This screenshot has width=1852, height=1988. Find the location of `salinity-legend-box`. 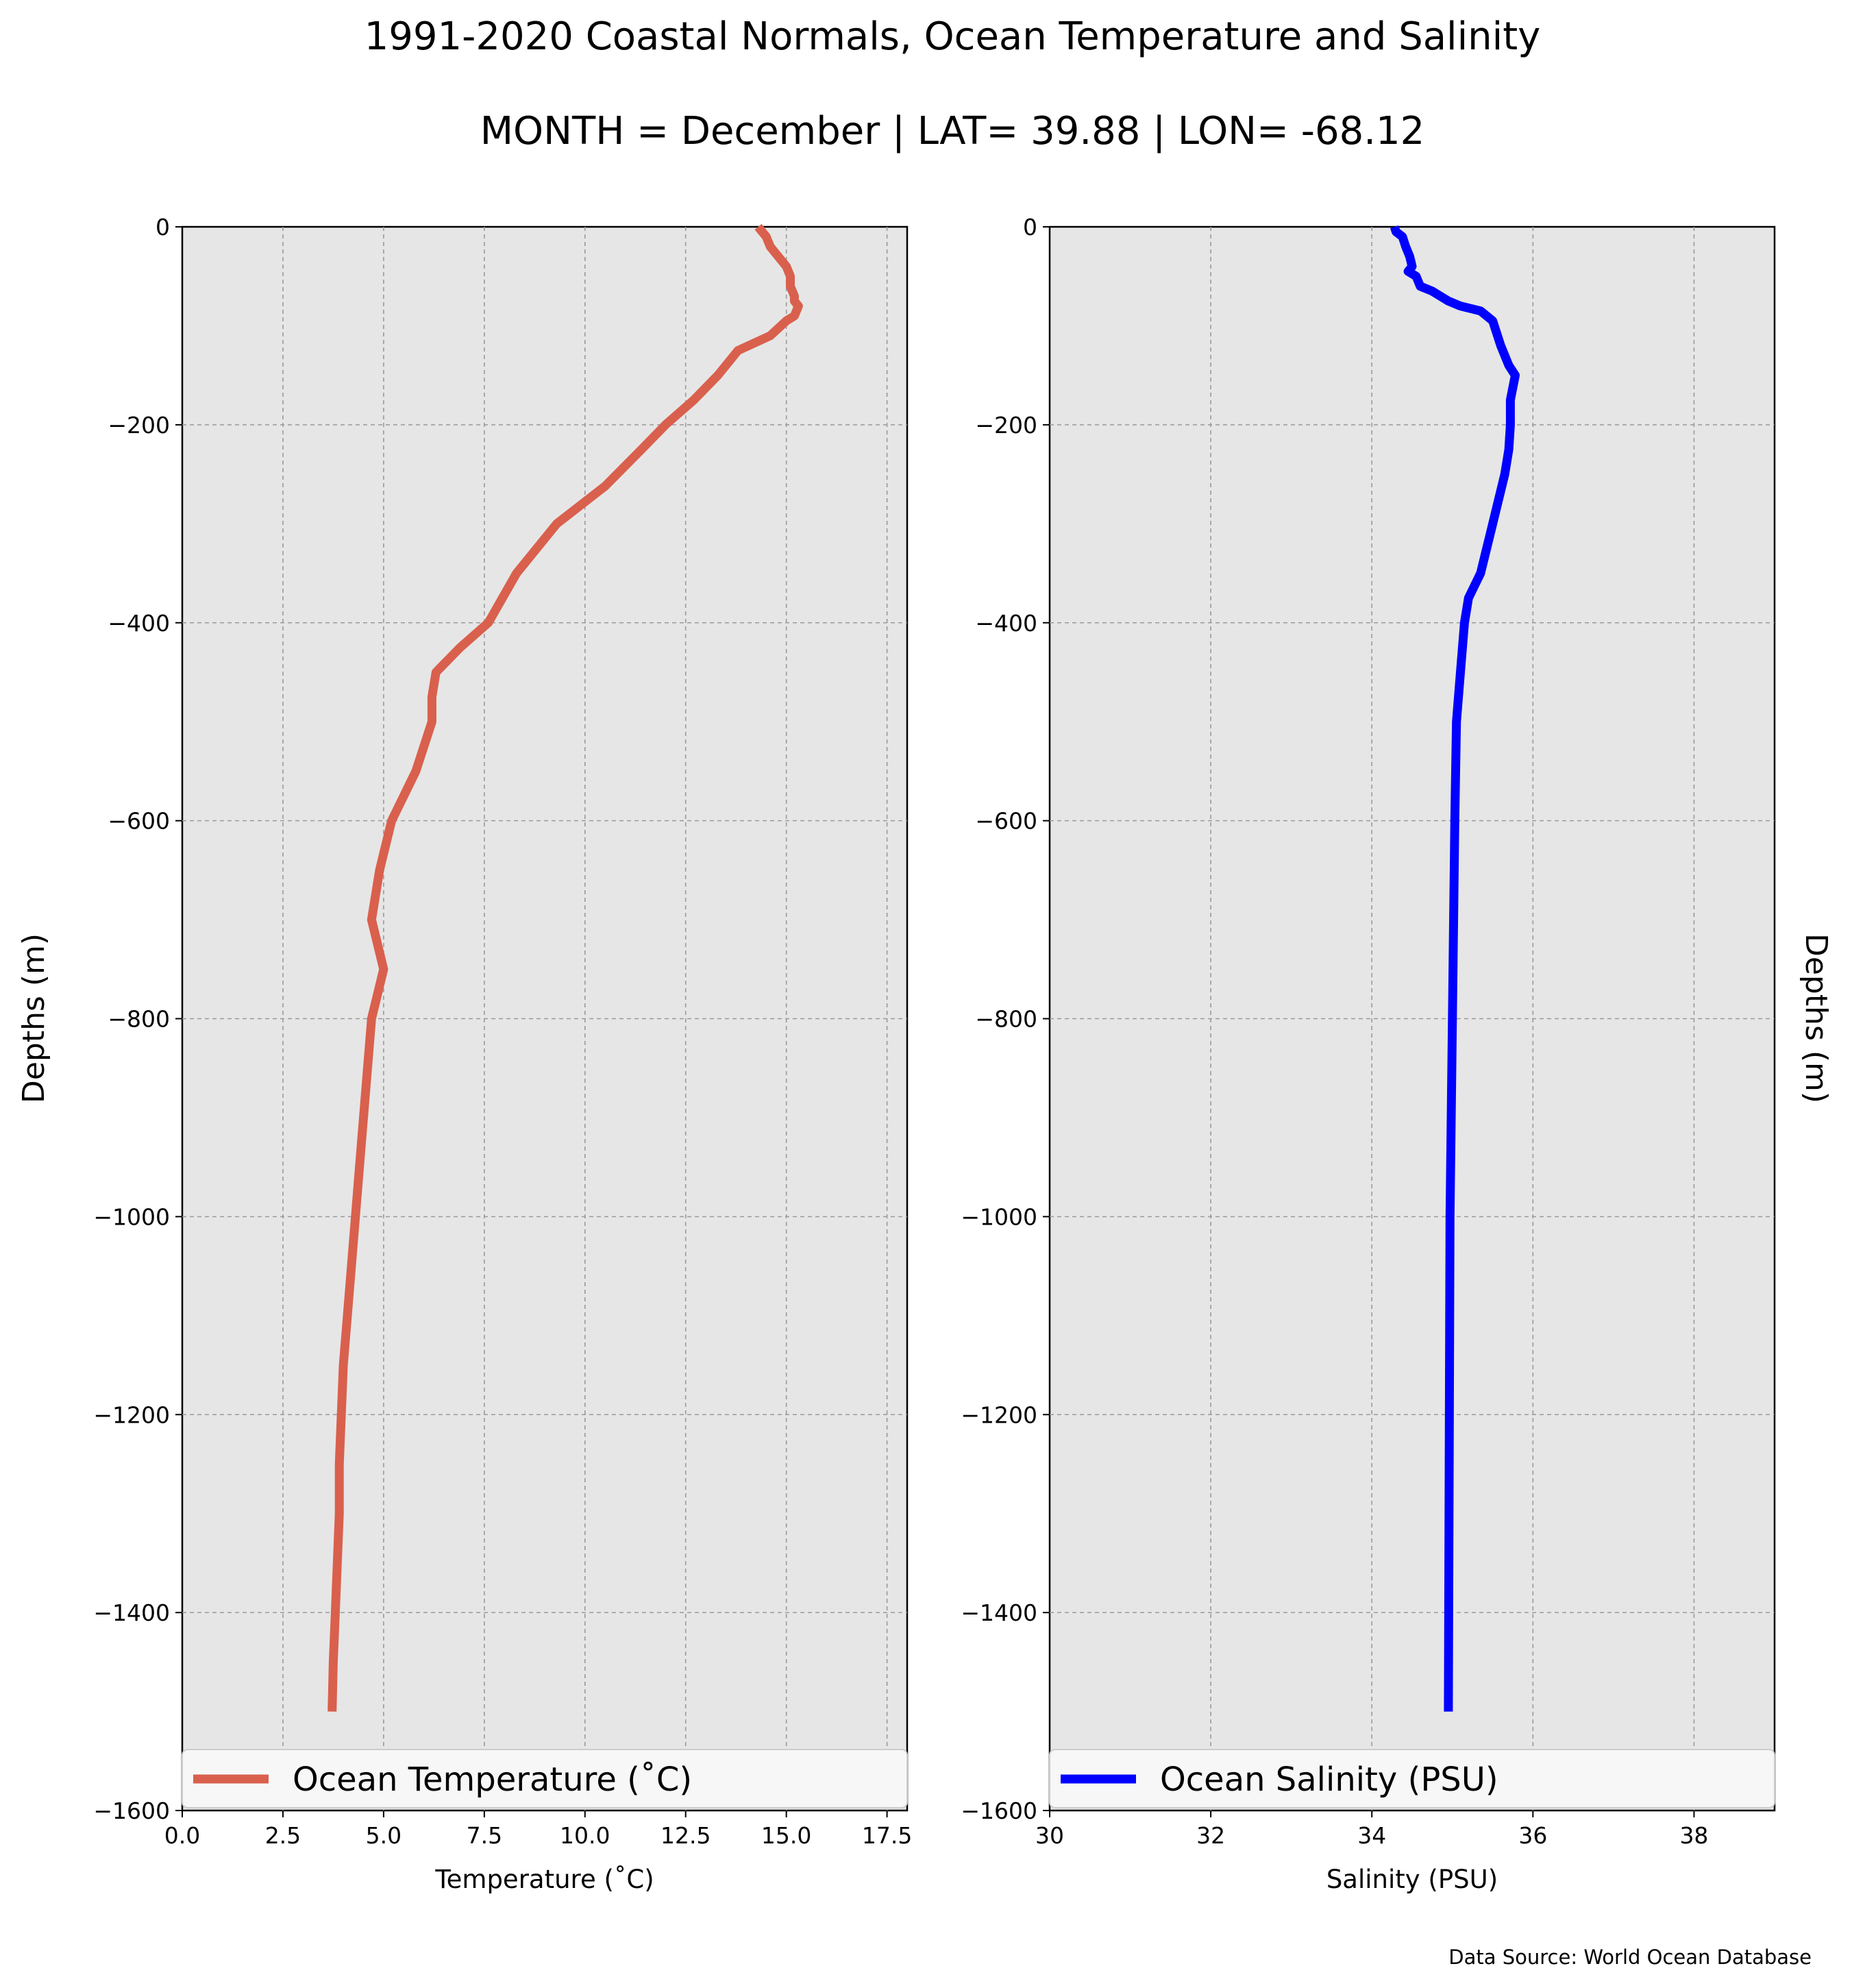

salinity-legend-box is located at coordinates (1412, 1778).